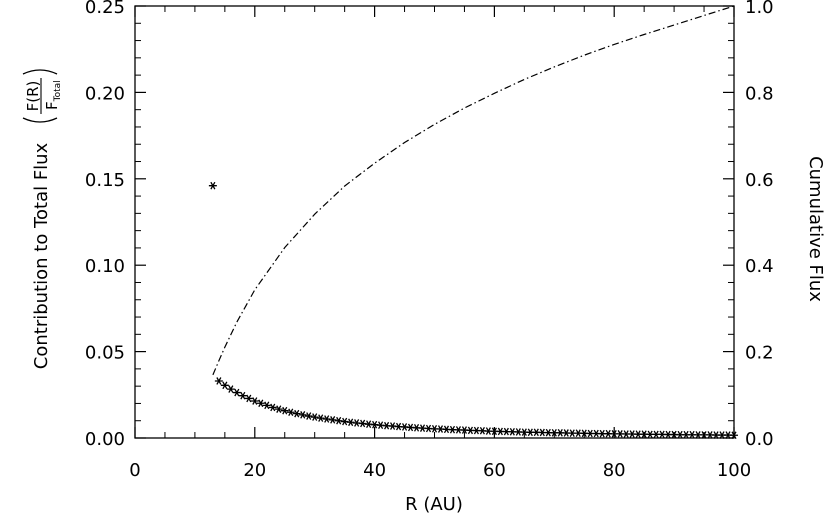 This screenshot has width=831, height=519. I want to click on y-axis-title-frac-denominator: FTotal, so click(53, 95).